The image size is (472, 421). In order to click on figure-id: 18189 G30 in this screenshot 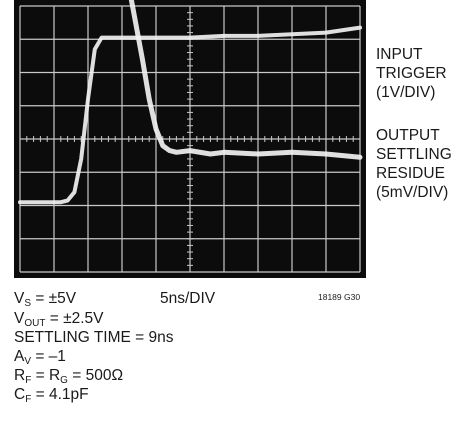, I will do `click(339, 297)`.